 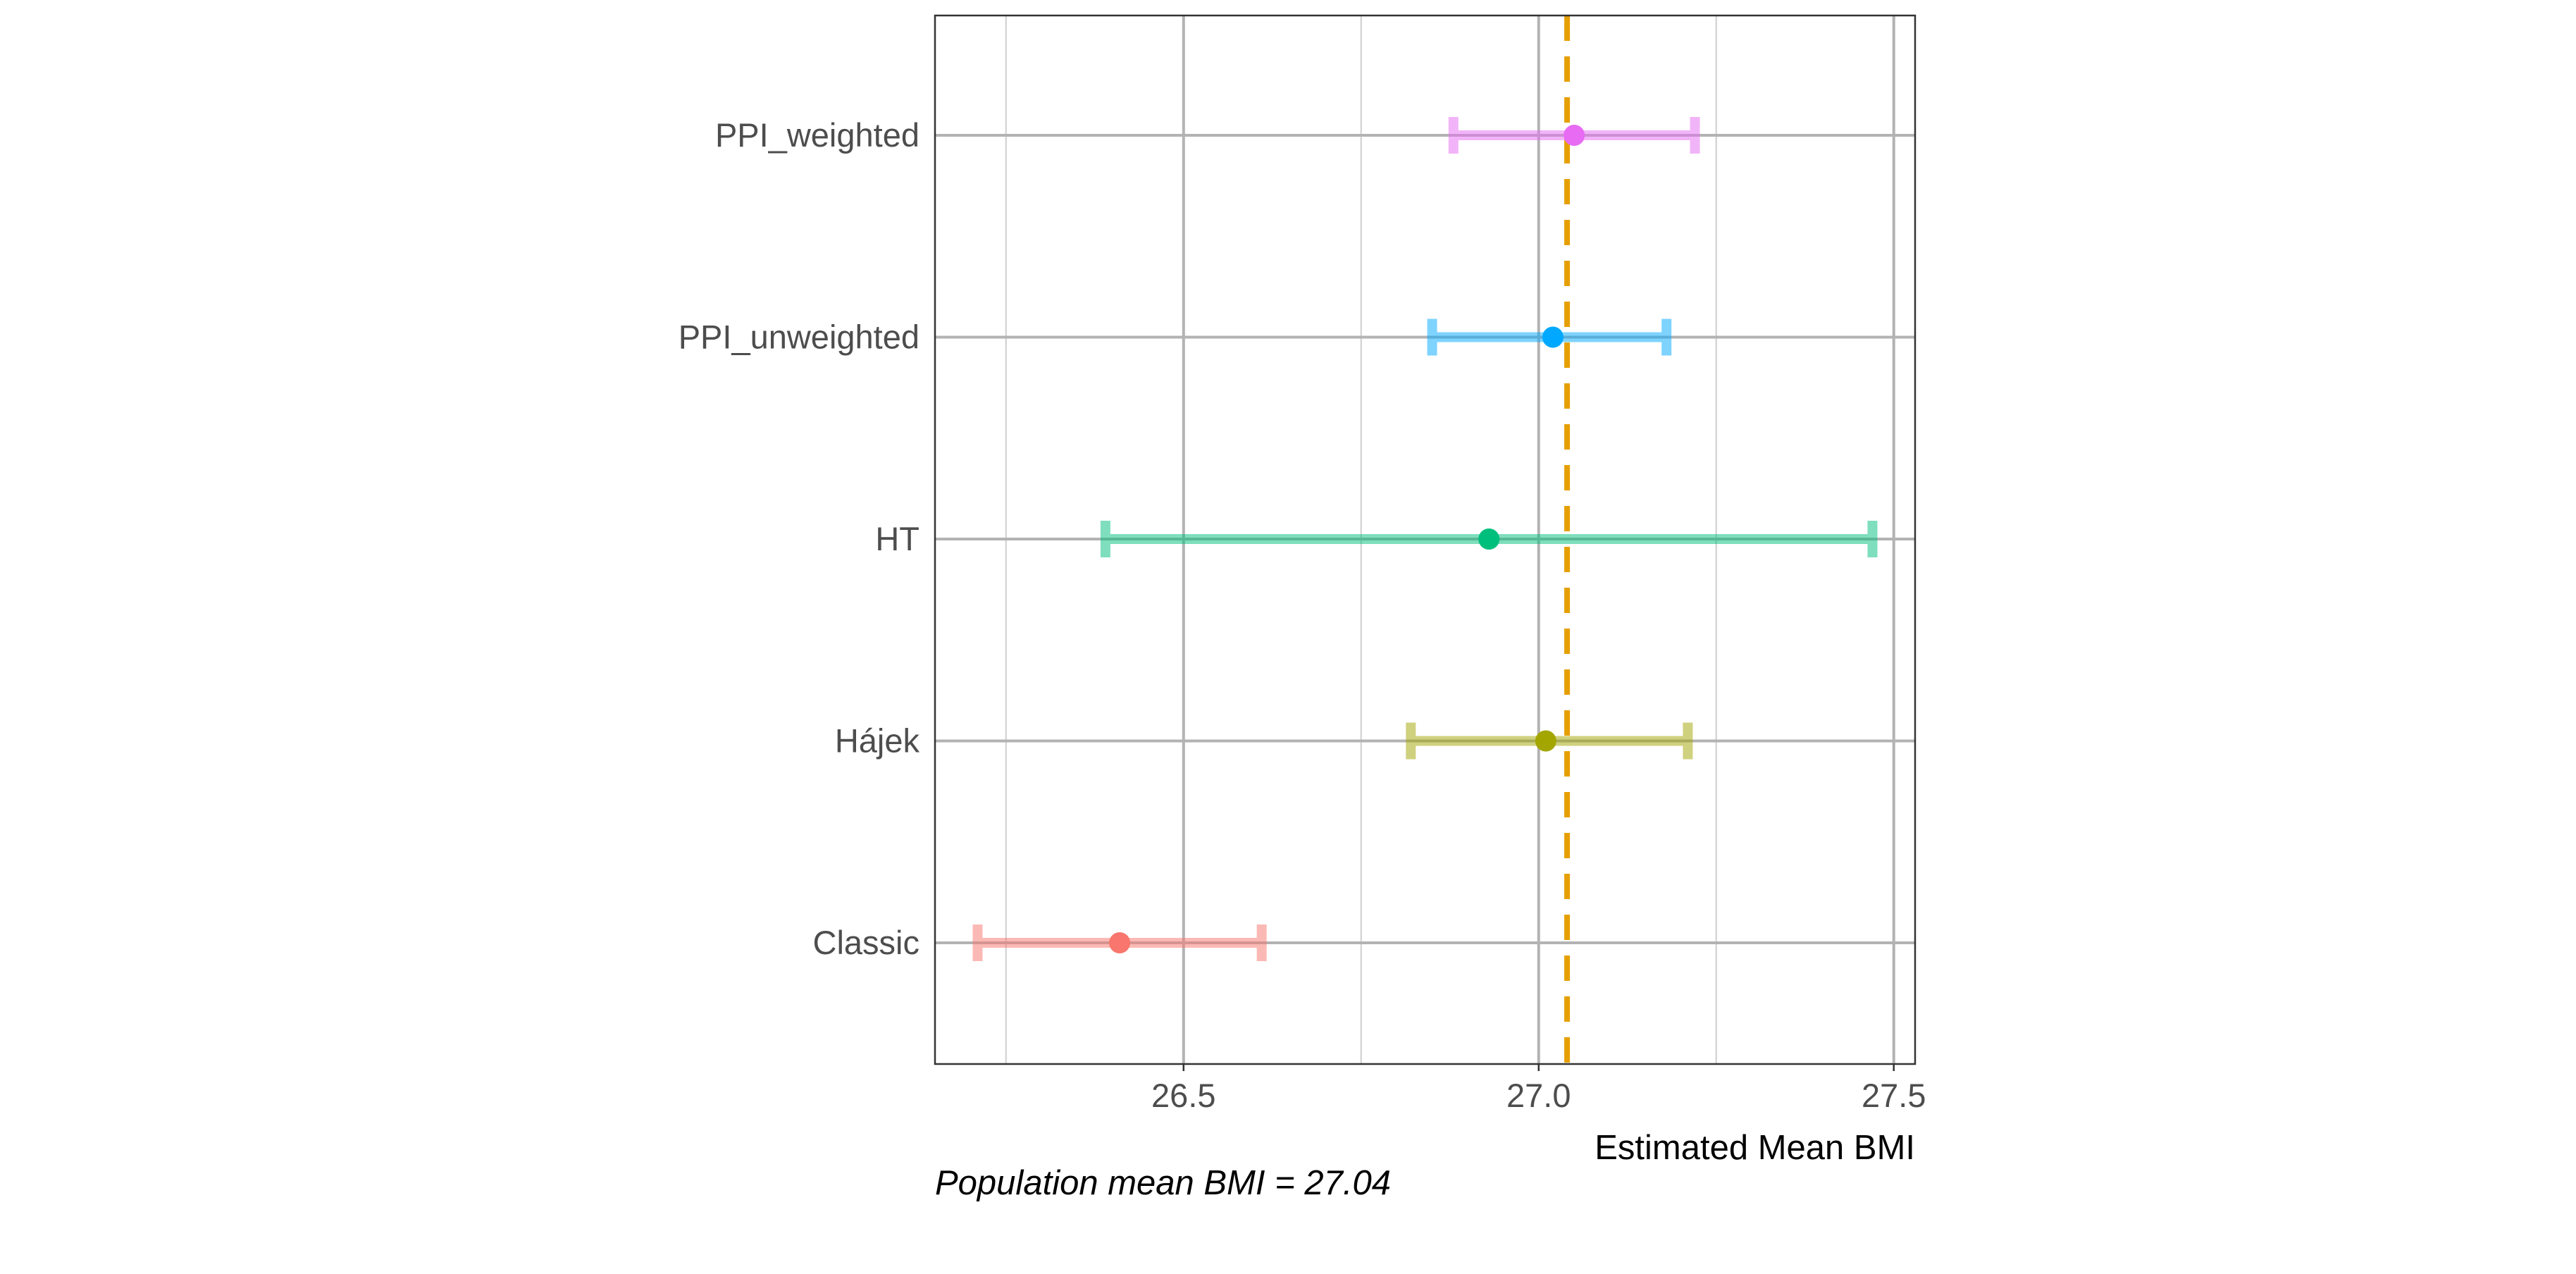 What do you see at coordinates (1545, 741) in the screenshot?
I see `point-h-jek` at bounding box center [1545, 741].